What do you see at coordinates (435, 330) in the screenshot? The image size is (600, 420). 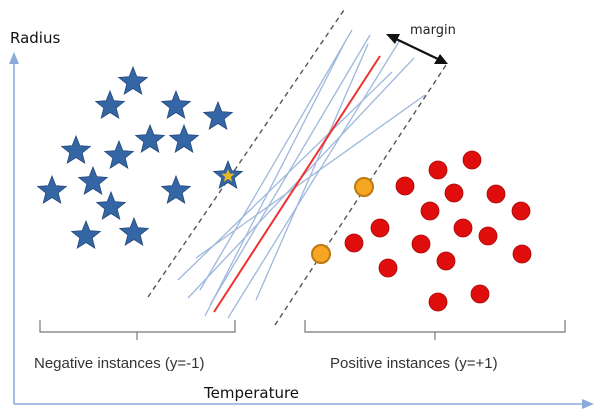 I see `positive-group-bracket` at bounding box center [435, 330].